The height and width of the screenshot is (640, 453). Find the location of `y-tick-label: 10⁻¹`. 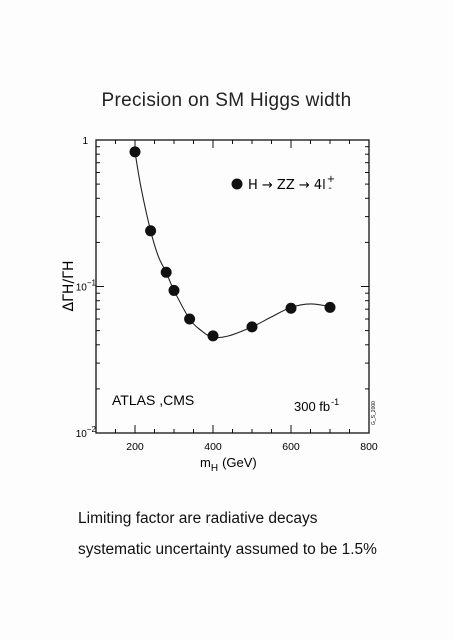

y-tick-label: 10⁻¹ is located at coordinates (86, 286).